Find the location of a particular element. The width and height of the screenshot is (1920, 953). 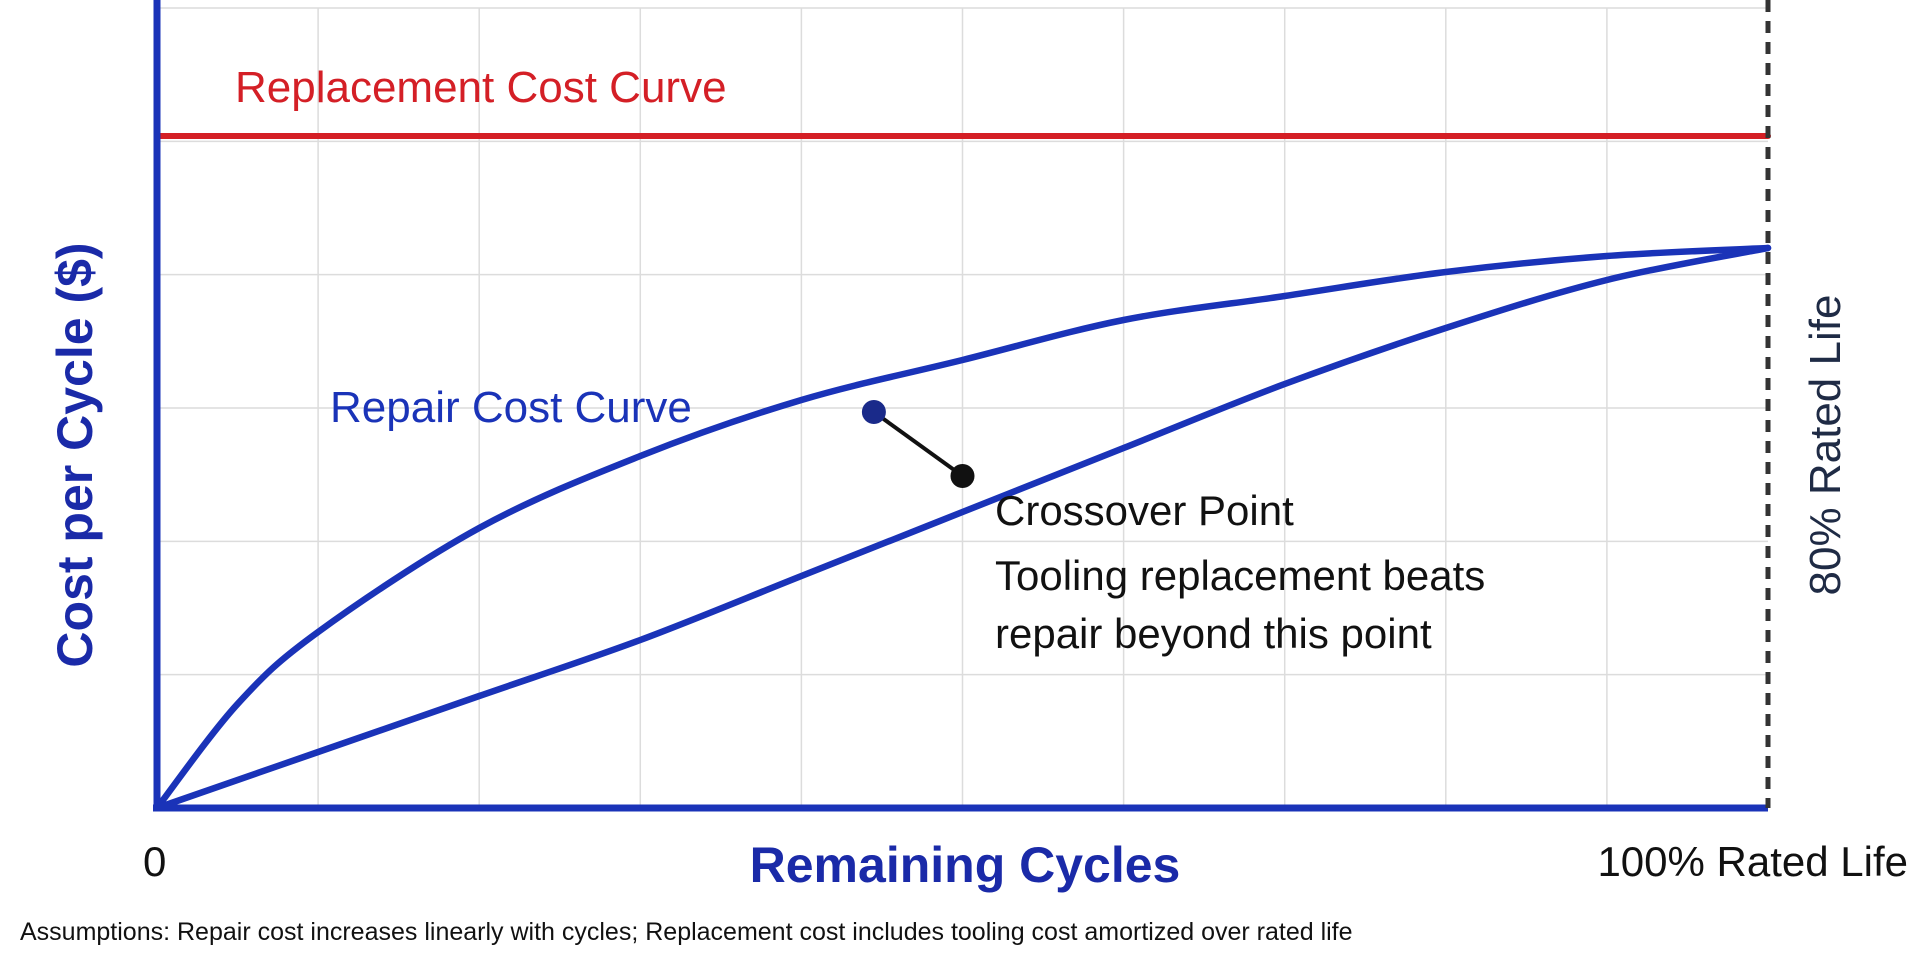

crossover-label-line-3: repair beyond this point is located at coordinates (1213, 633).